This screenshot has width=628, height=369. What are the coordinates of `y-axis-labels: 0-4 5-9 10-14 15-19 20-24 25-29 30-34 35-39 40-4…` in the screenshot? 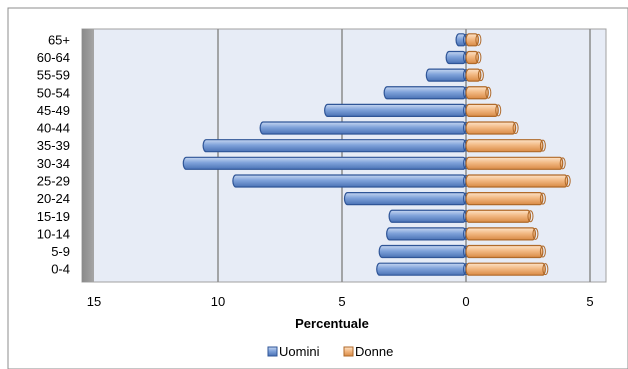 It's located at (53, 154).